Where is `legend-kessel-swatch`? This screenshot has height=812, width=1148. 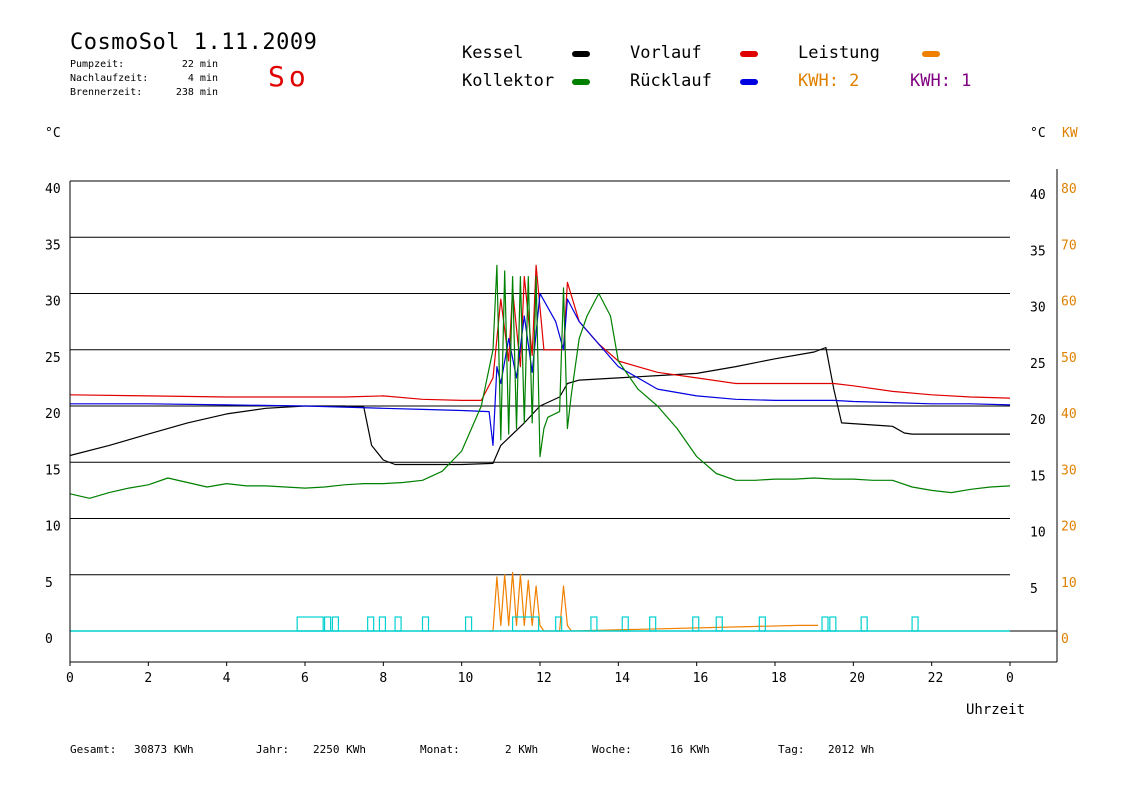 legend-kessel-swatch is located at coordinates (581, 54).